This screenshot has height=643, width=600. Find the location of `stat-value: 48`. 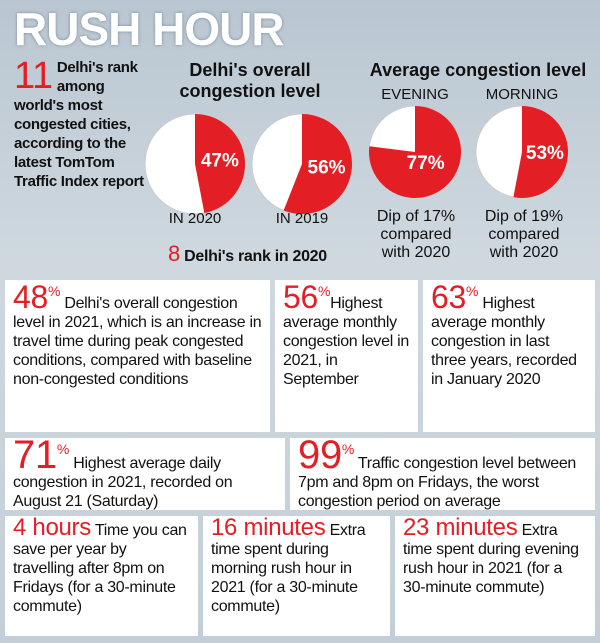

stat-value: 48 is located at coordinates (30, 297).